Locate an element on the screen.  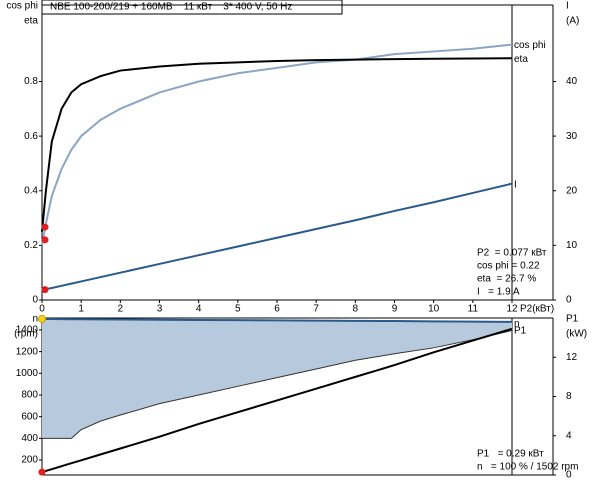
series-label: cos phi is located at coordinates (530, 45).